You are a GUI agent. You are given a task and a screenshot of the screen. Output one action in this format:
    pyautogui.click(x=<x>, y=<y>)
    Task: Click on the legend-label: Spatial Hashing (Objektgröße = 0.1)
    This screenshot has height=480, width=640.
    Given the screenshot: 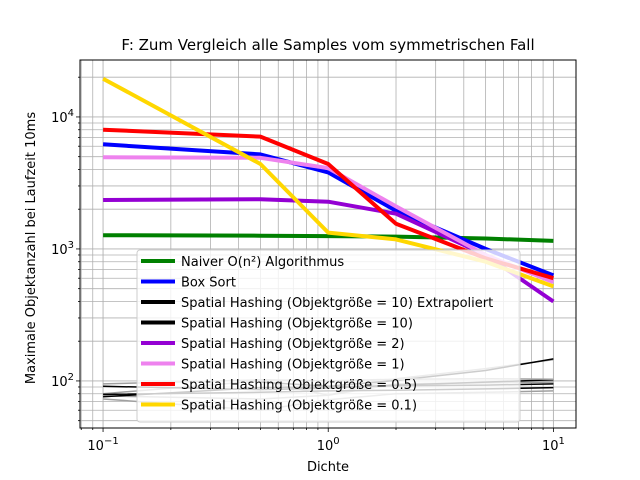 What is the action you would take?
    pyautogui.click(x=299, y=406)
    